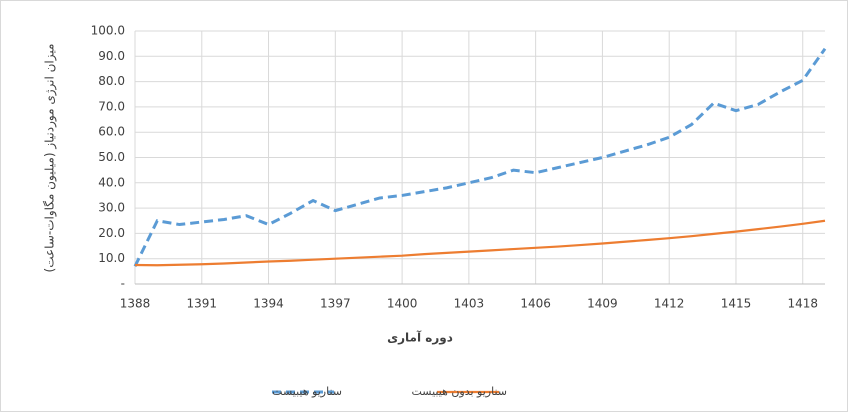 The image size is (848, 412). What do you see at coordinates (202, 304) in the screenshot?
I see `x-tick-label: 1391` at bounding box center [202, 304].